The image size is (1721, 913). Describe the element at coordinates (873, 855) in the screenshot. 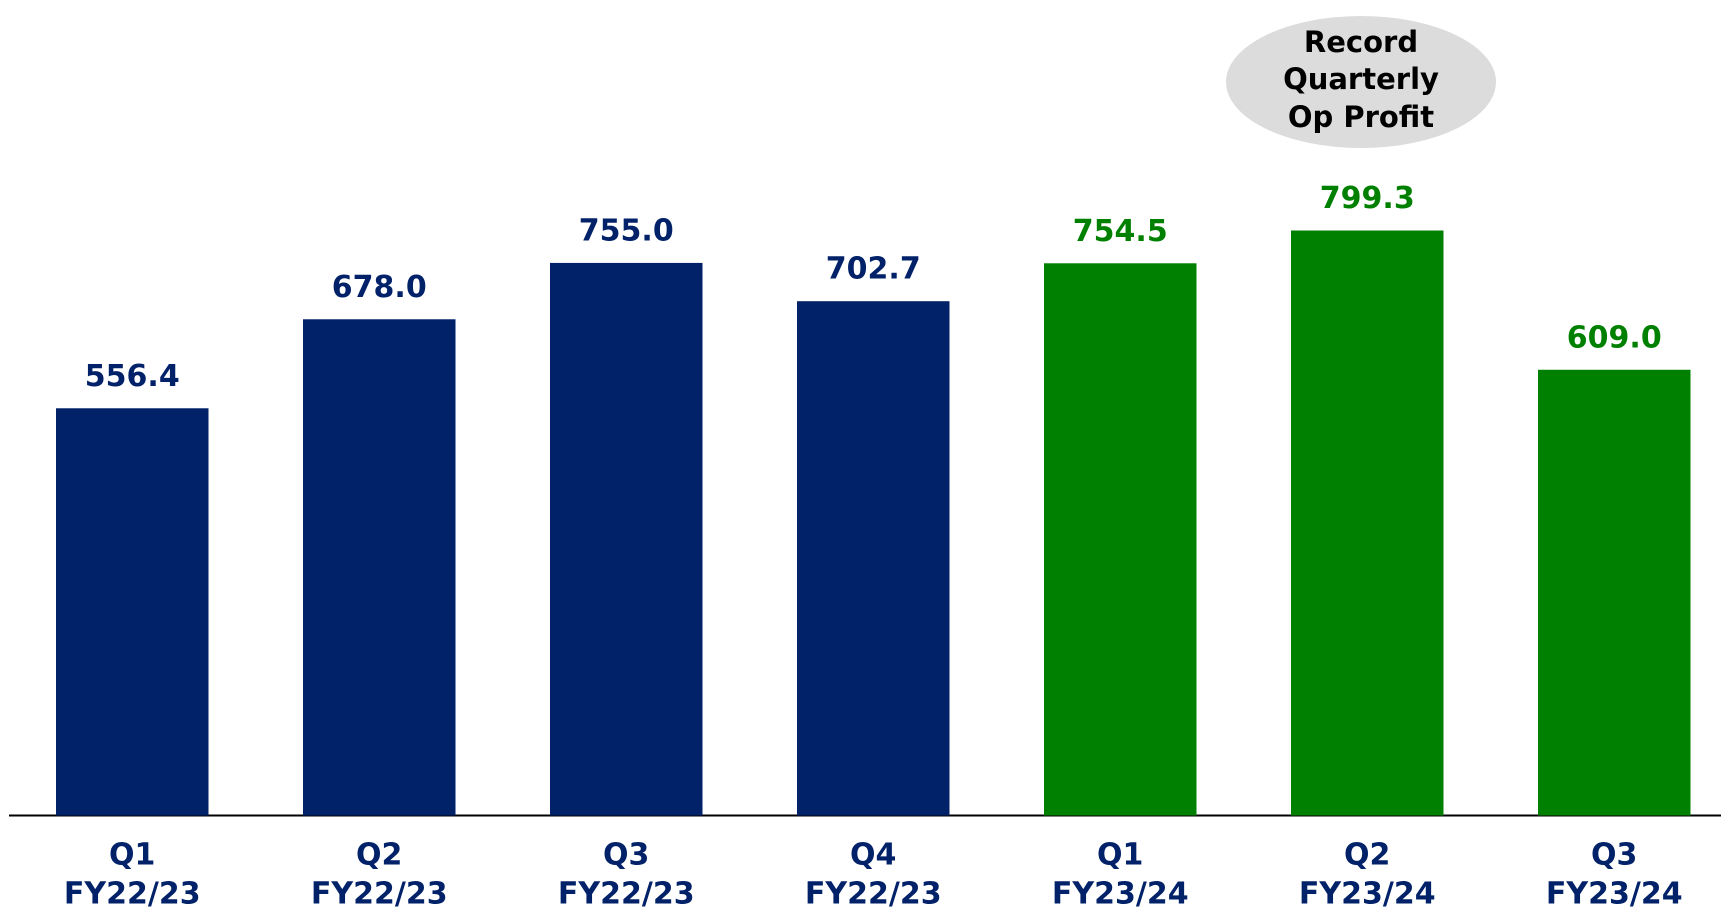

I see `x-tick-label: Q4` at that location.